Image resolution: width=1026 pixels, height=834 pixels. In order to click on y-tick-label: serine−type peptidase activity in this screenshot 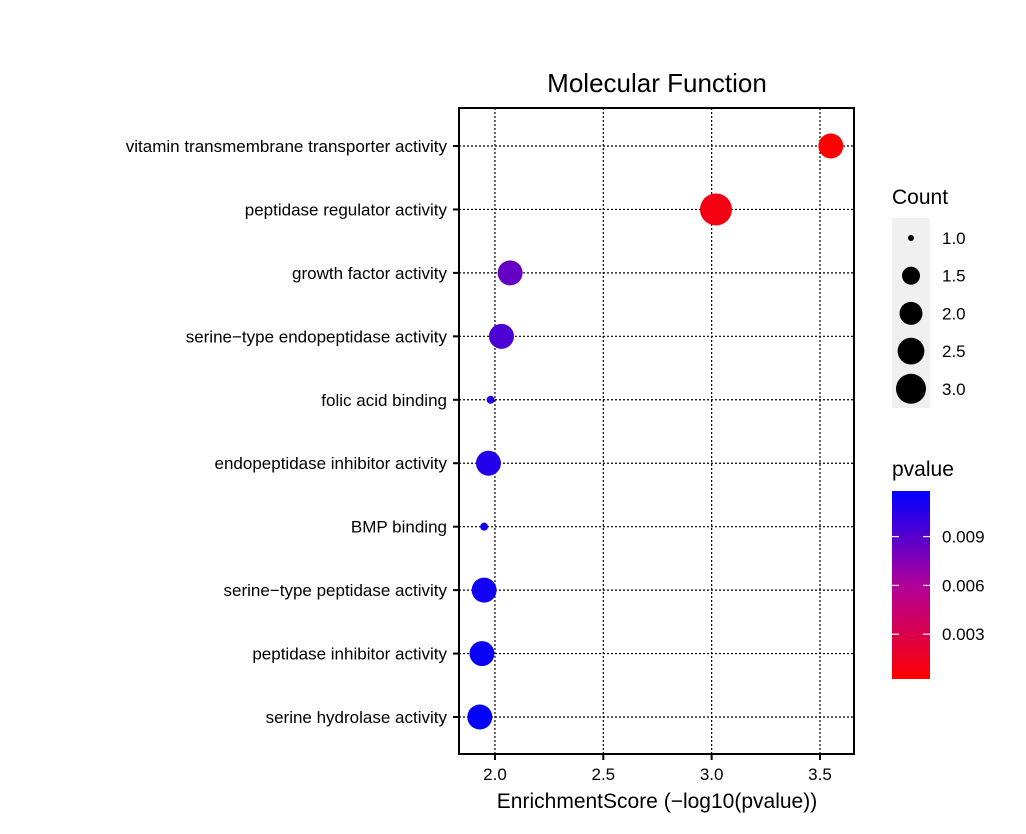, I will do `click(336, 590)`.